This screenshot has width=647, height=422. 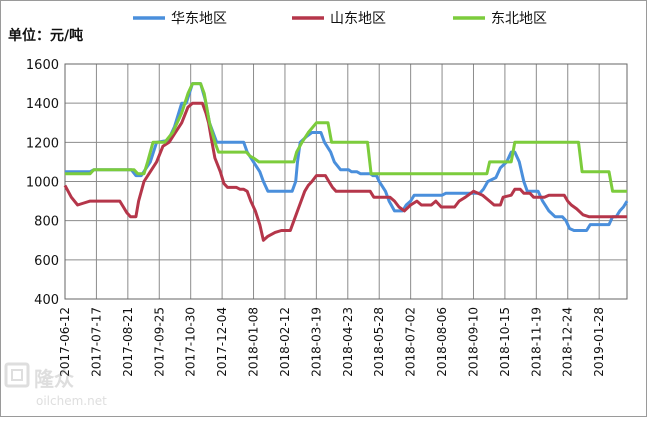 I want to click on x-tick-label: 2018-12-24, so click(x=568, y=342).